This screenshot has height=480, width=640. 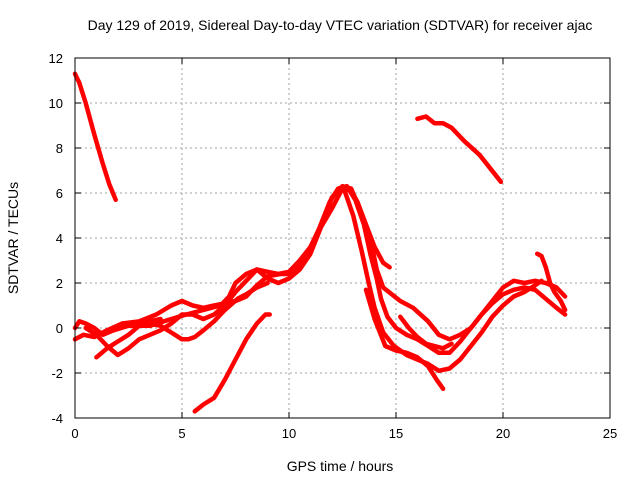 I want to click on x-tick-label: 5, so click(x=181, y=433).